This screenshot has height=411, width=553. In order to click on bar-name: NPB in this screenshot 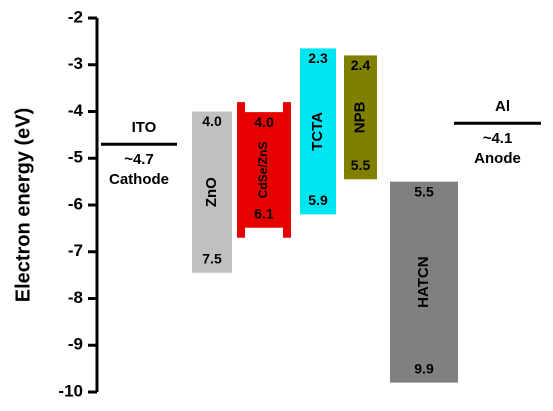, I will do `click(359, 117)`.